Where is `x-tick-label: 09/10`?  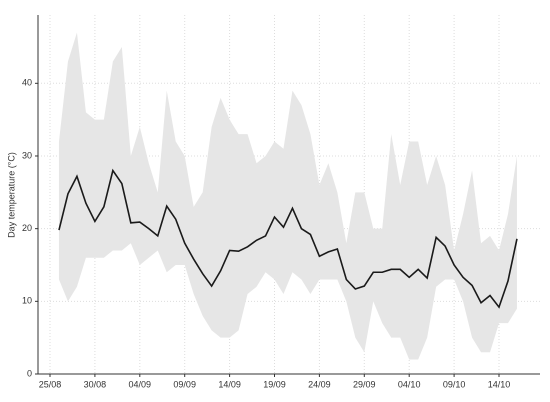
x-tick-label: 09/10 is located at coordinates (454, 384).